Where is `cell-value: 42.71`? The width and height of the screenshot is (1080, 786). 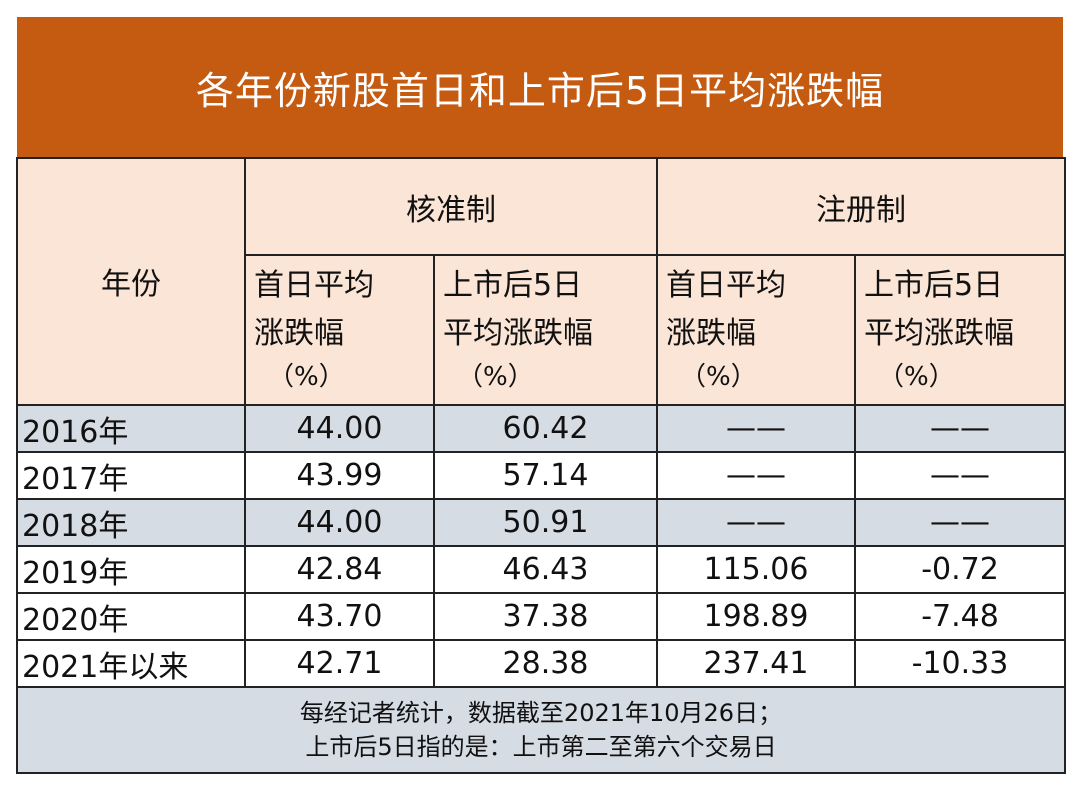
cell-value: 42.71 is located at coordinates (339, 663).